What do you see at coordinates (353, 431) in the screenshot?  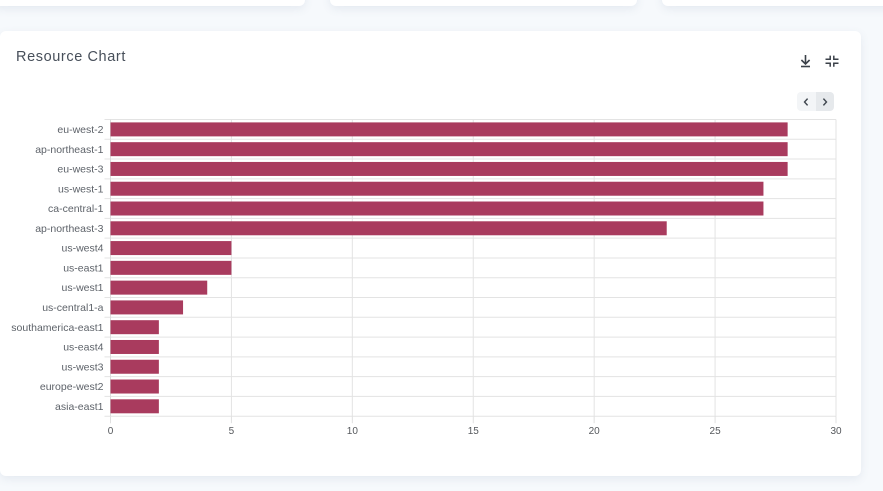 I see `svg-text: 10` at bounding box center [353, 431].